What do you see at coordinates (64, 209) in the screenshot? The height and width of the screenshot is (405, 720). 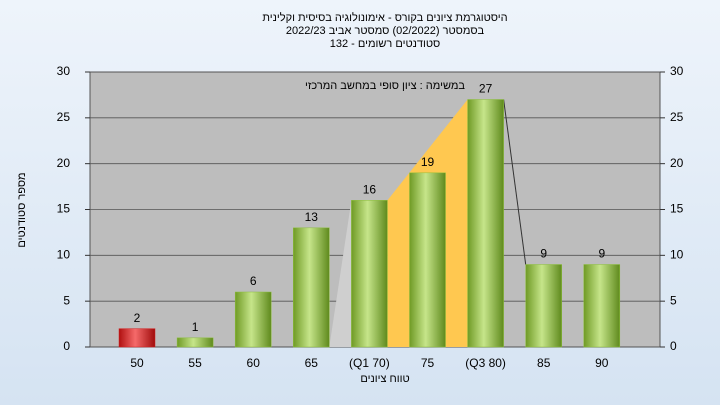 I see `y-tick-label: 15` at bounding box center [64, 209].